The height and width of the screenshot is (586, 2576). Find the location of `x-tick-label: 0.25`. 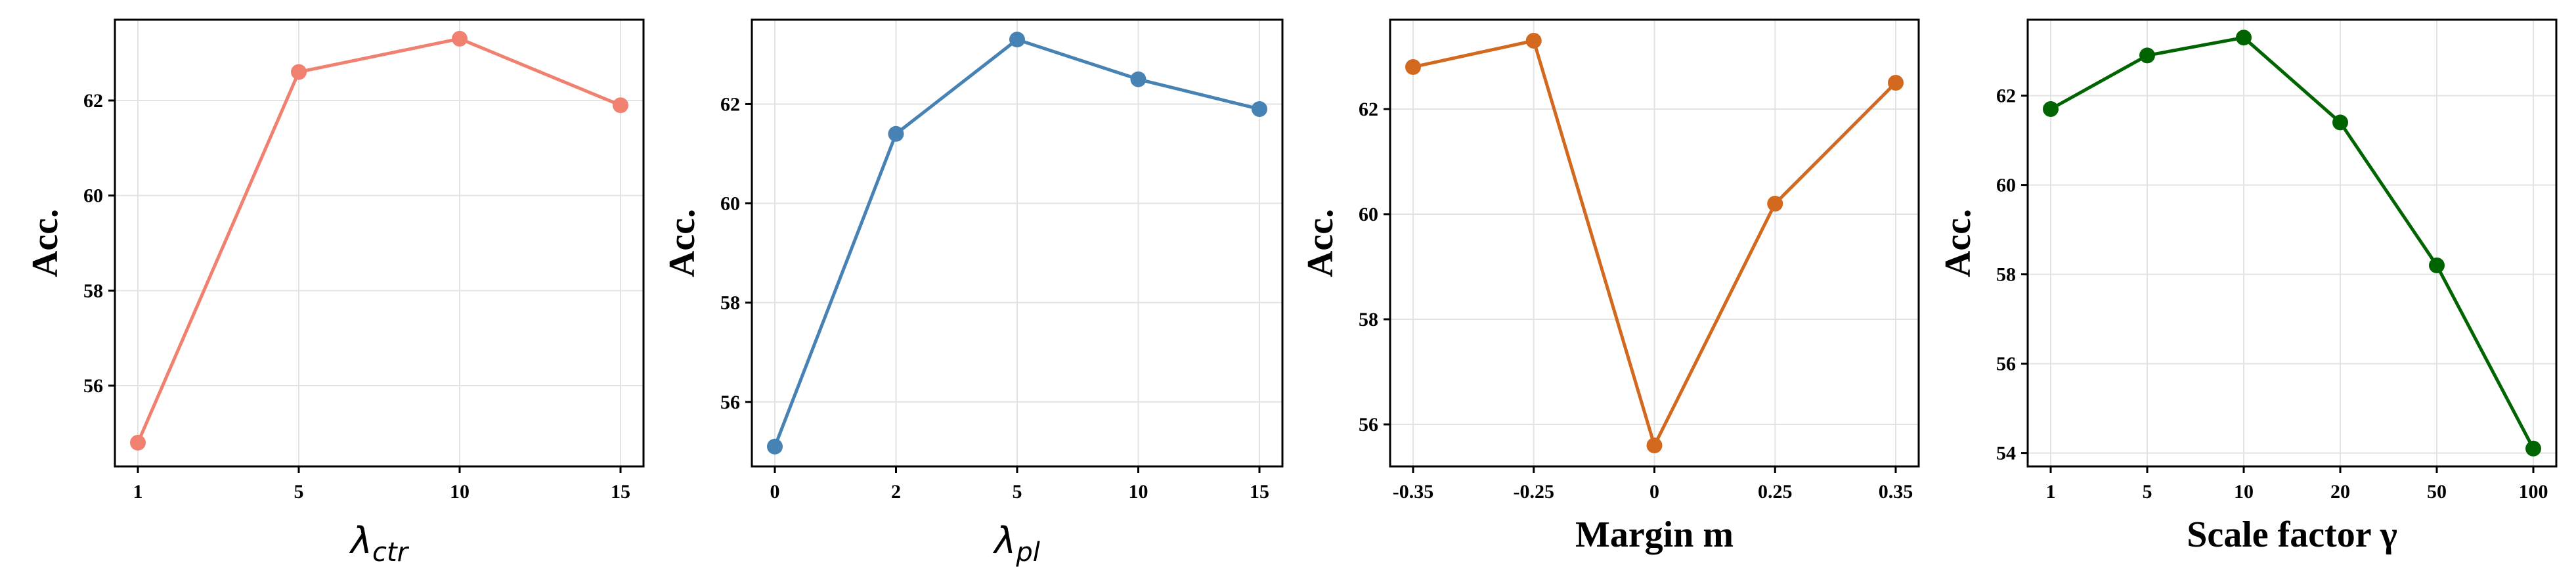

x-tick-label: 0.25 is located at coordinates (1775, 492).